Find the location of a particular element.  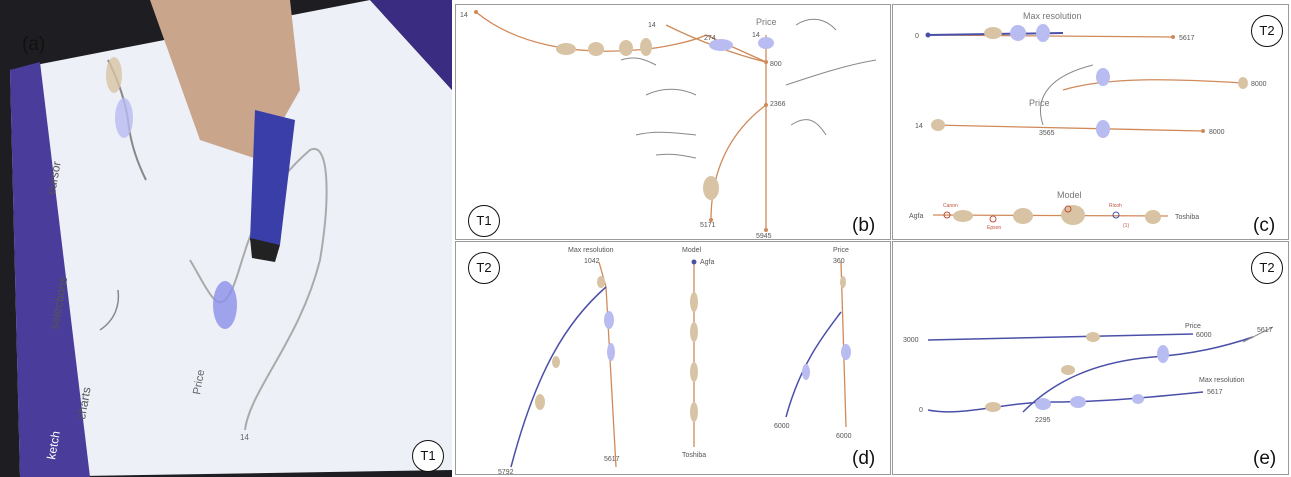

value-274: 274 is located at coordinates (710, 38).